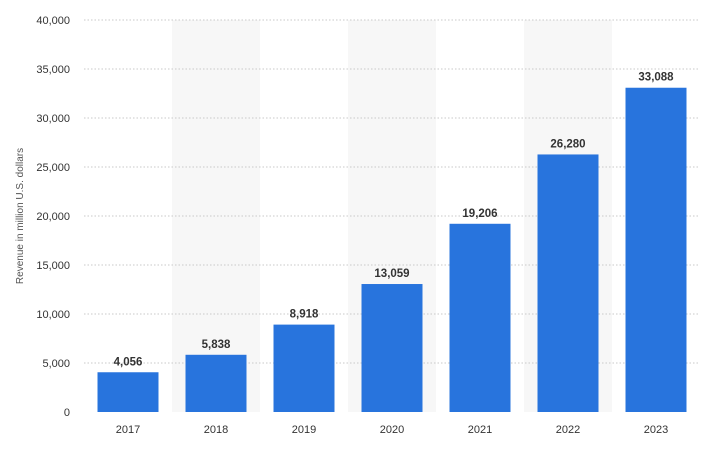 This screenshot has height=450, width=705. I want to click on bar-2019, so click(304, 368).